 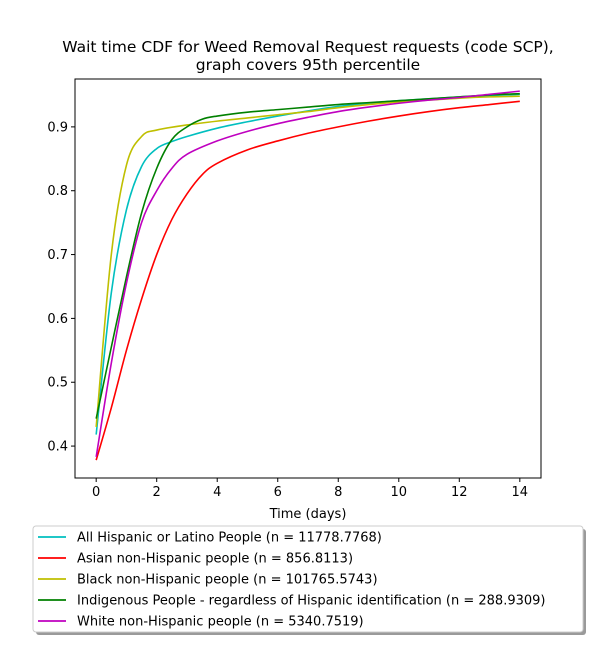 What do you see at coordinates (96, 492) in the screenshot?
I see `x-tick-label: 0` at bounding box center [96, 492].